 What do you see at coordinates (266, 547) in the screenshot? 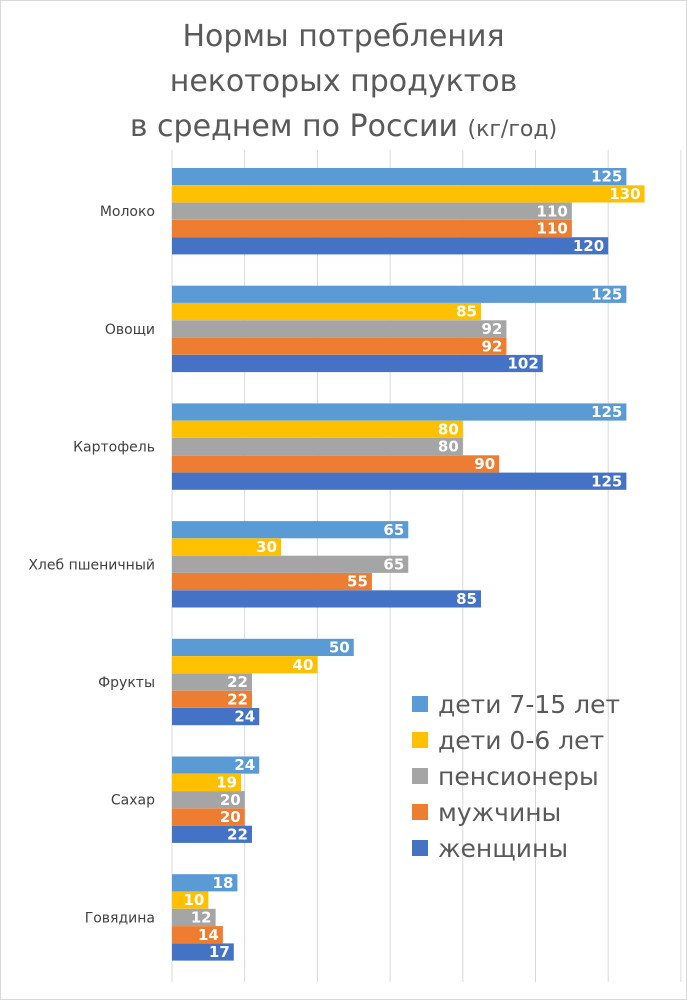
I see `bar-value-label: 30` at bounding box center [266, 547].